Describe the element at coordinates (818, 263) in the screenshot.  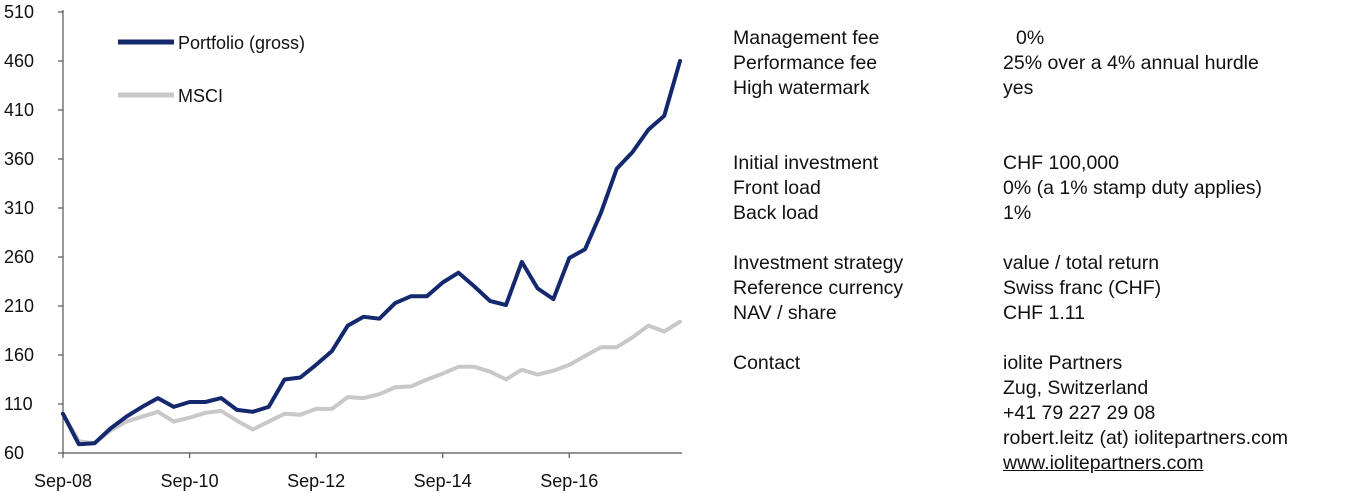
I see `investment-strategy-label: Investment strategy` at that location.